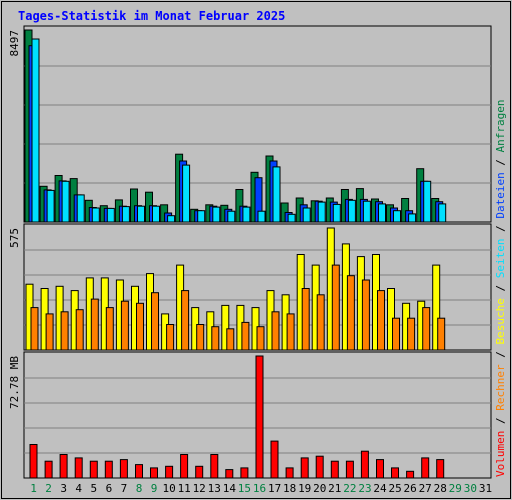 Image resolution: width=512 pixels, height=500 pixels. Describe the element at coordinates (109, 488) in the screenshot. I see `x-label-day-6: 6` at that location.